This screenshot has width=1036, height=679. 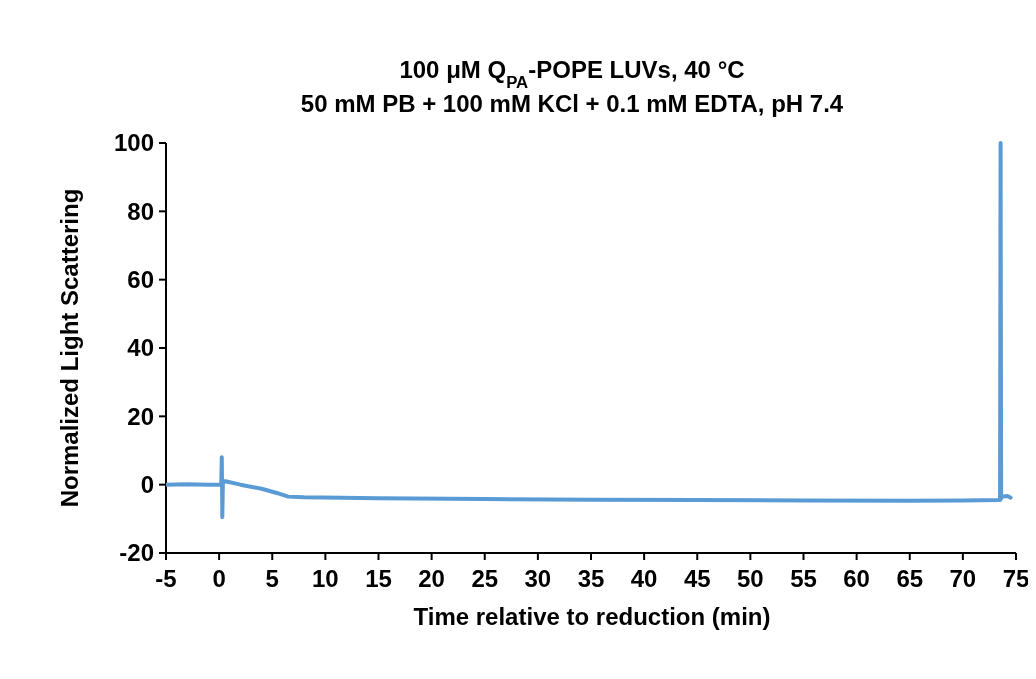 I want to click on x-tick-label: 5, so click(x=272, y=578).